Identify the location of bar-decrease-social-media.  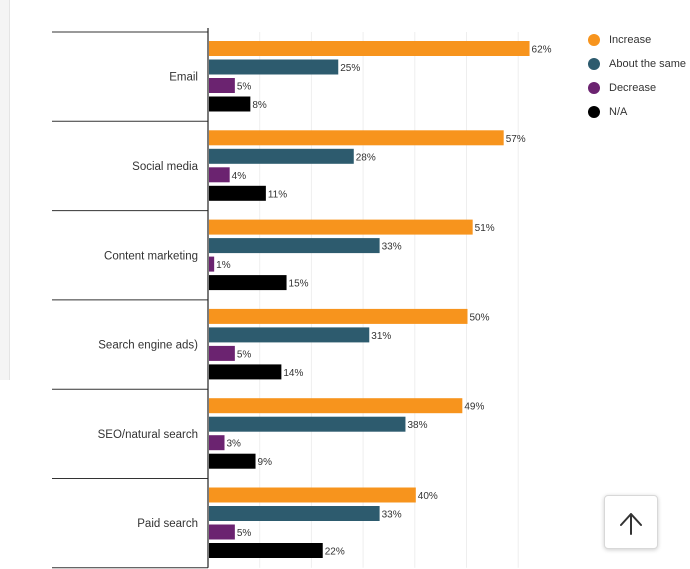
(219, 175).